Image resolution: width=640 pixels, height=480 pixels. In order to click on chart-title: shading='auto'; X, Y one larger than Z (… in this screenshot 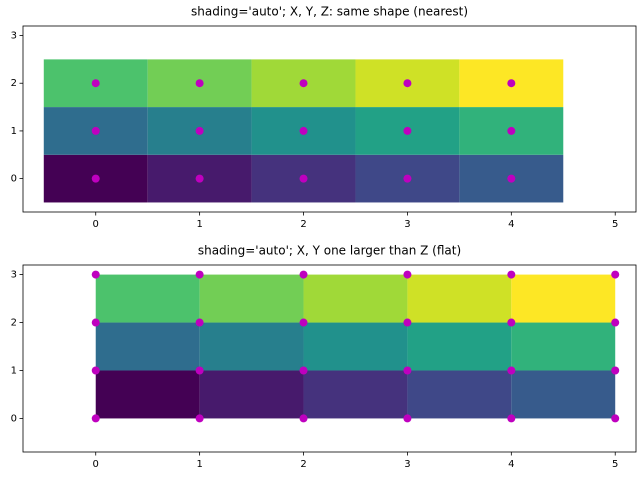, I will do `click(329, 251)`.